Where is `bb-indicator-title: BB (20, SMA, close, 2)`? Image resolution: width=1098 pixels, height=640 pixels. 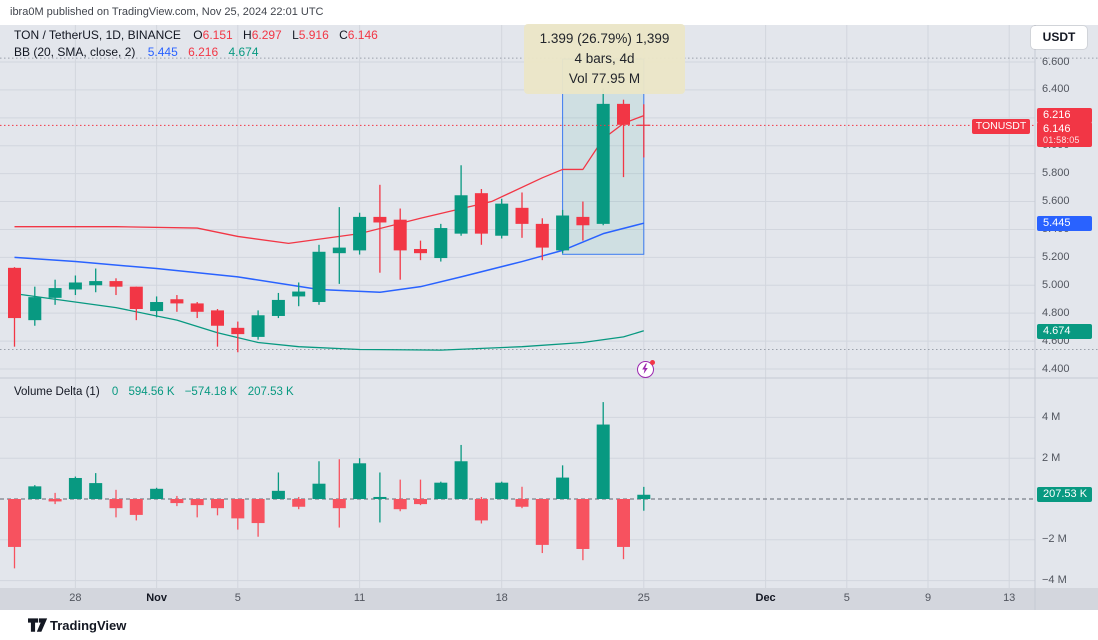 bb-indicator-title: BB (20, SMA, close, 2) is located at coordinates (75, 52).